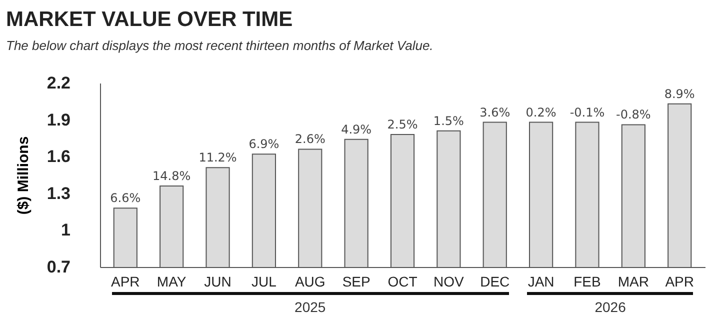 This screenshot has height=328, width=725. I want to click on text: 2026, so click(610, 303).